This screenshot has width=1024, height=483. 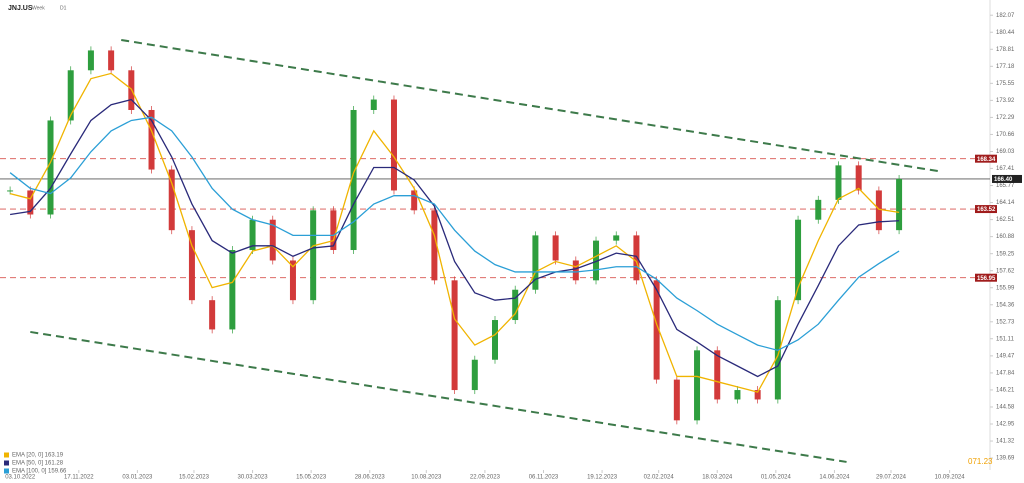 What do you see at coordinates (63, 8) in the screenshot?
I see `timeframe: D1` at bounding box center [63, 8].